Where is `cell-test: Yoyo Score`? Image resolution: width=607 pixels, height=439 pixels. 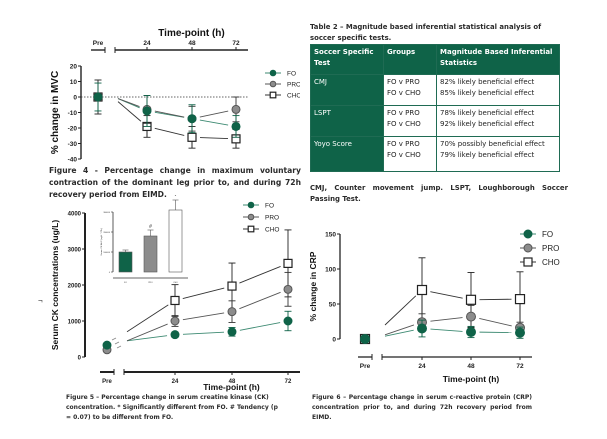
cell-test: Yoyo Score is located at coordinates (347, 154).